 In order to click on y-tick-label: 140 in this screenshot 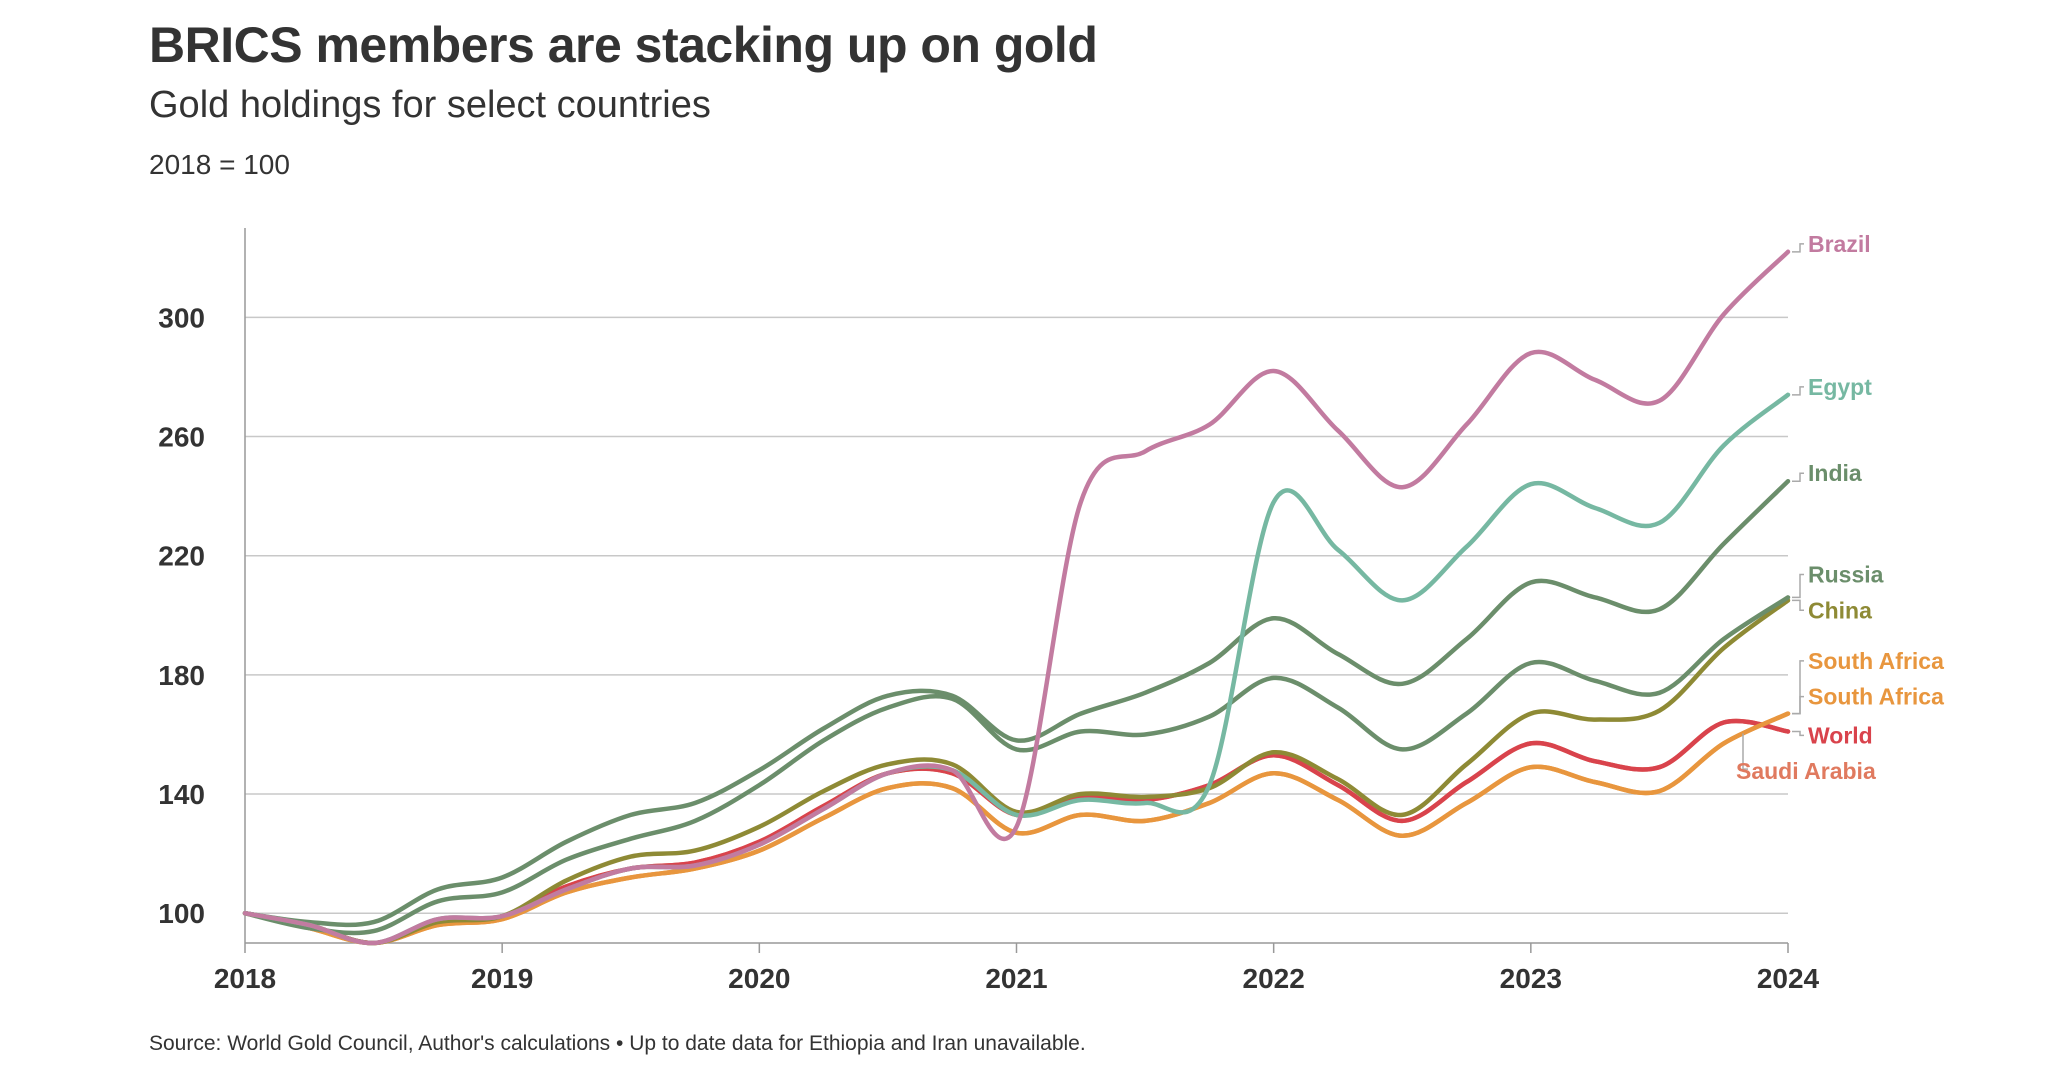, I will do `click(181, 794)`.